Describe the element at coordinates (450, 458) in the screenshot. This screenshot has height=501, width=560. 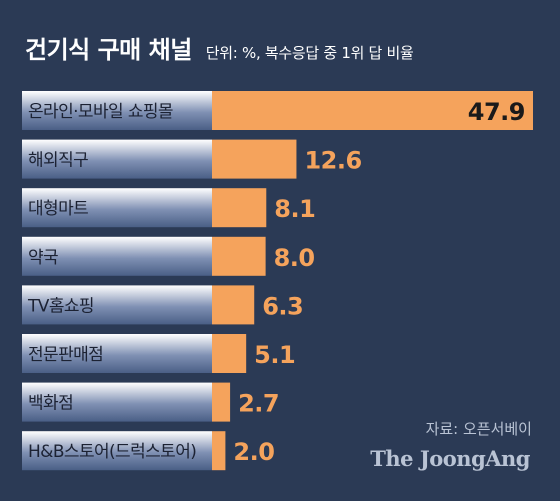
I see `brand-logo: The JoongAng` at that location.